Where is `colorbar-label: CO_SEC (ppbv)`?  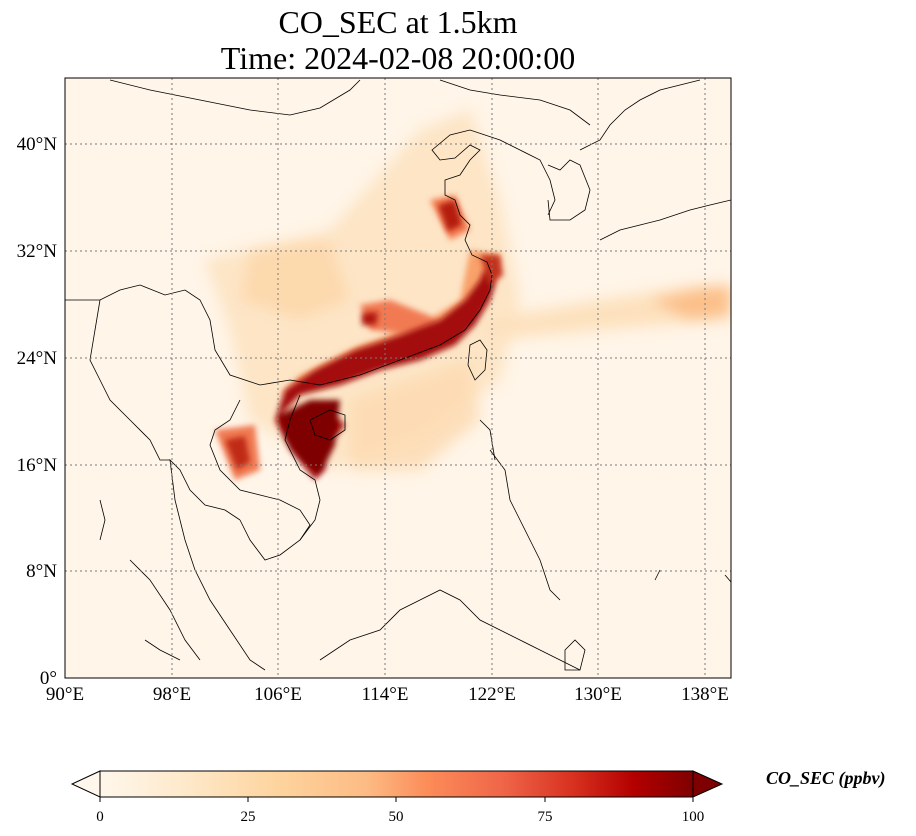 colorbar-label: CO_SEC (ppbv) is located at coordinates (826, 778).